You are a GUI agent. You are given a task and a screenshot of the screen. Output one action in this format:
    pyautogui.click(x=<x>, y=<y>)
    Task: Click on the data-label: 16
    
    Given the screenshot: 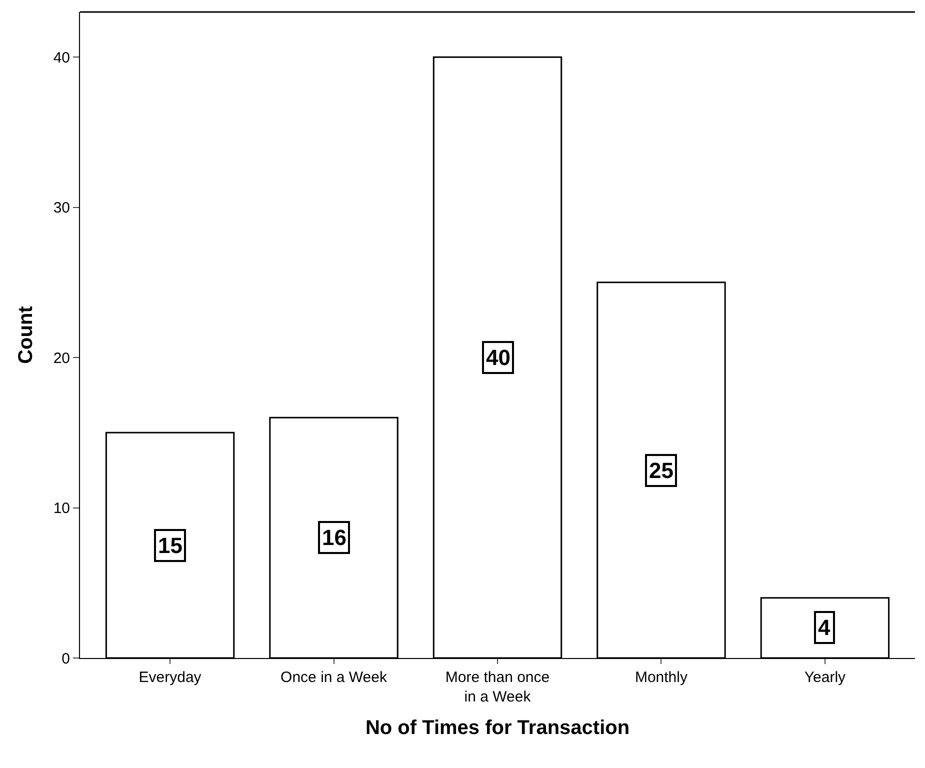 What is the action you would take?
    pyautogui.click(x=334, y=537)
    